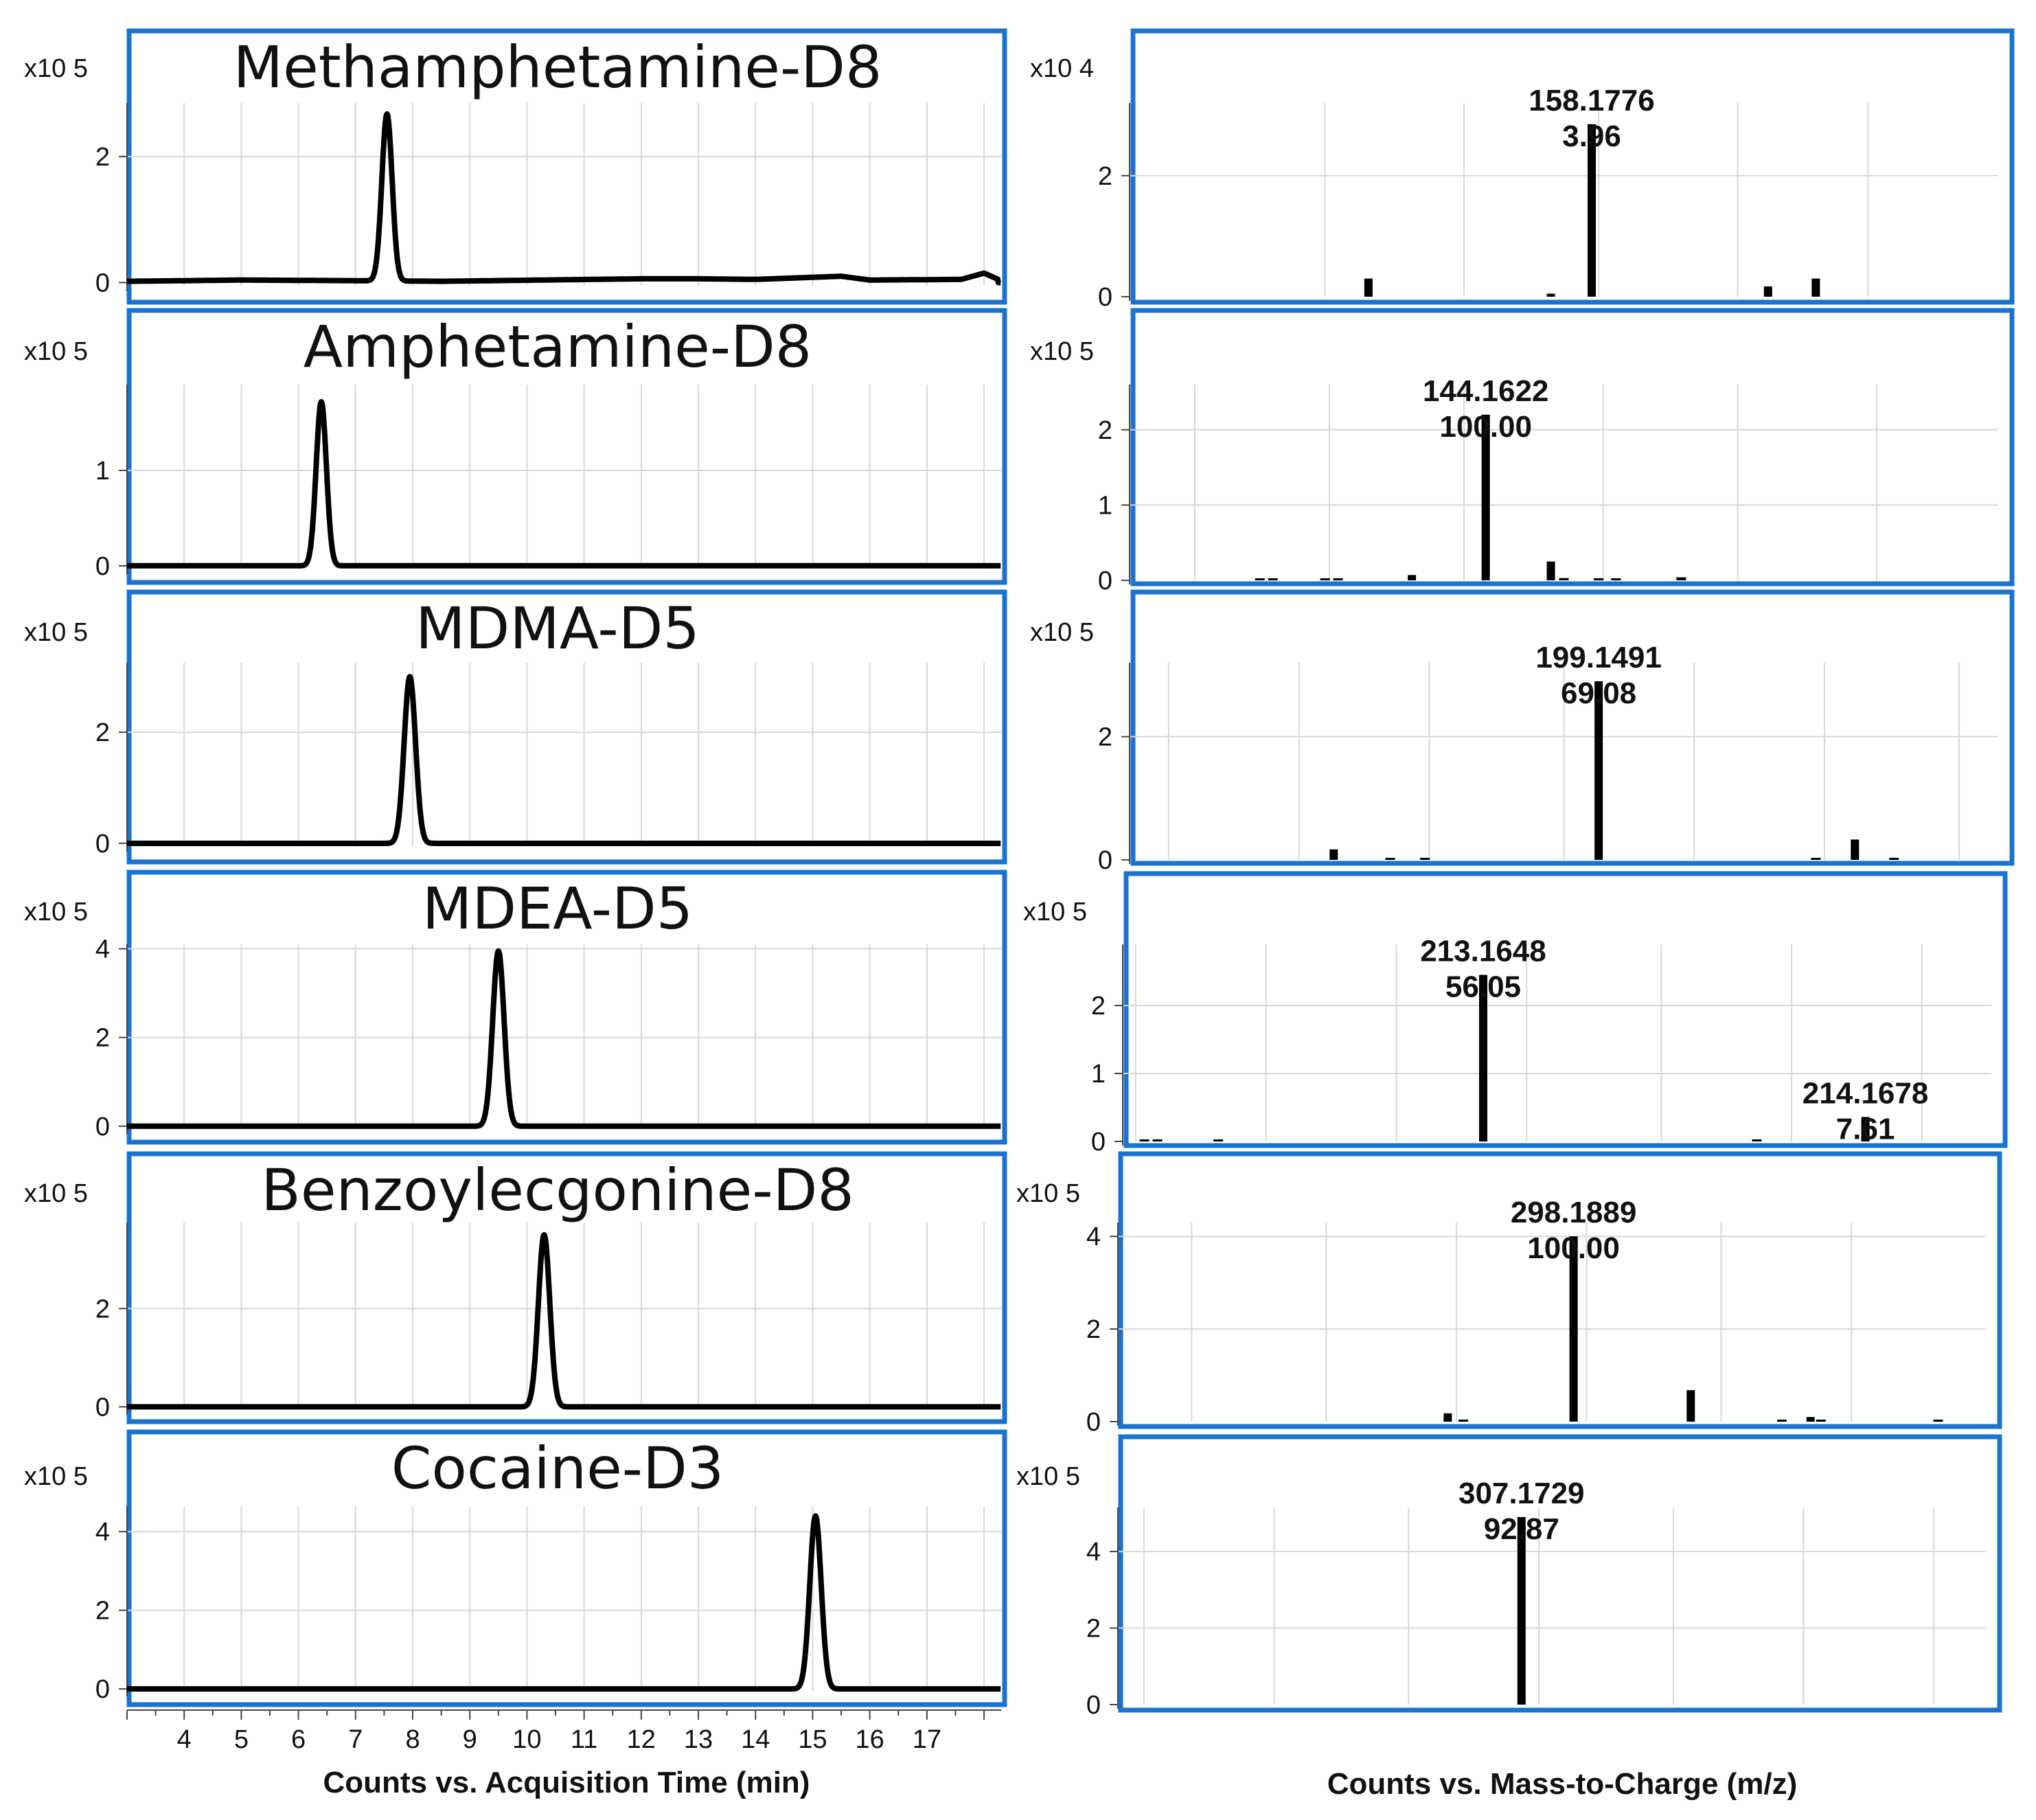 This screenshot has height=1820, width=2036. Describe the element at coordinates (566, 1782) in the screenshot. I see `time-axis-title: Counts vs. Acquisition Time (min)` at that location.